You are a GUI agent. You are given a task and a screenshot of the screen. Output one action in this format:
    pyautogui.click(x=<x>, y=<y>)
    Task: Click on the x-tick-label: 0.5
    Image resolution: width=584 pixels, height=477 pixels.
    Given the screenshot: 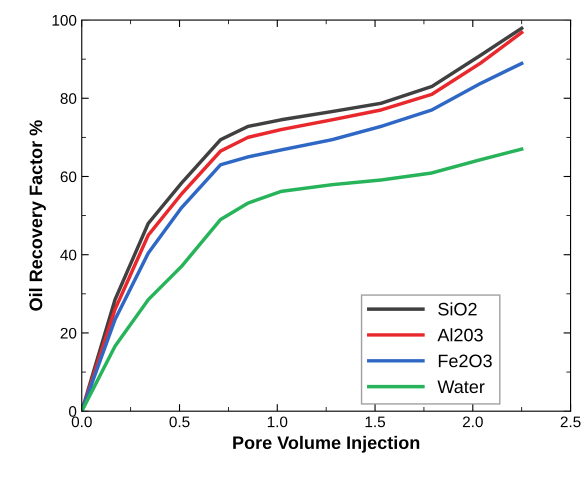 What is the action you would take?
    pyautogui.click(x=180, y=422)
    